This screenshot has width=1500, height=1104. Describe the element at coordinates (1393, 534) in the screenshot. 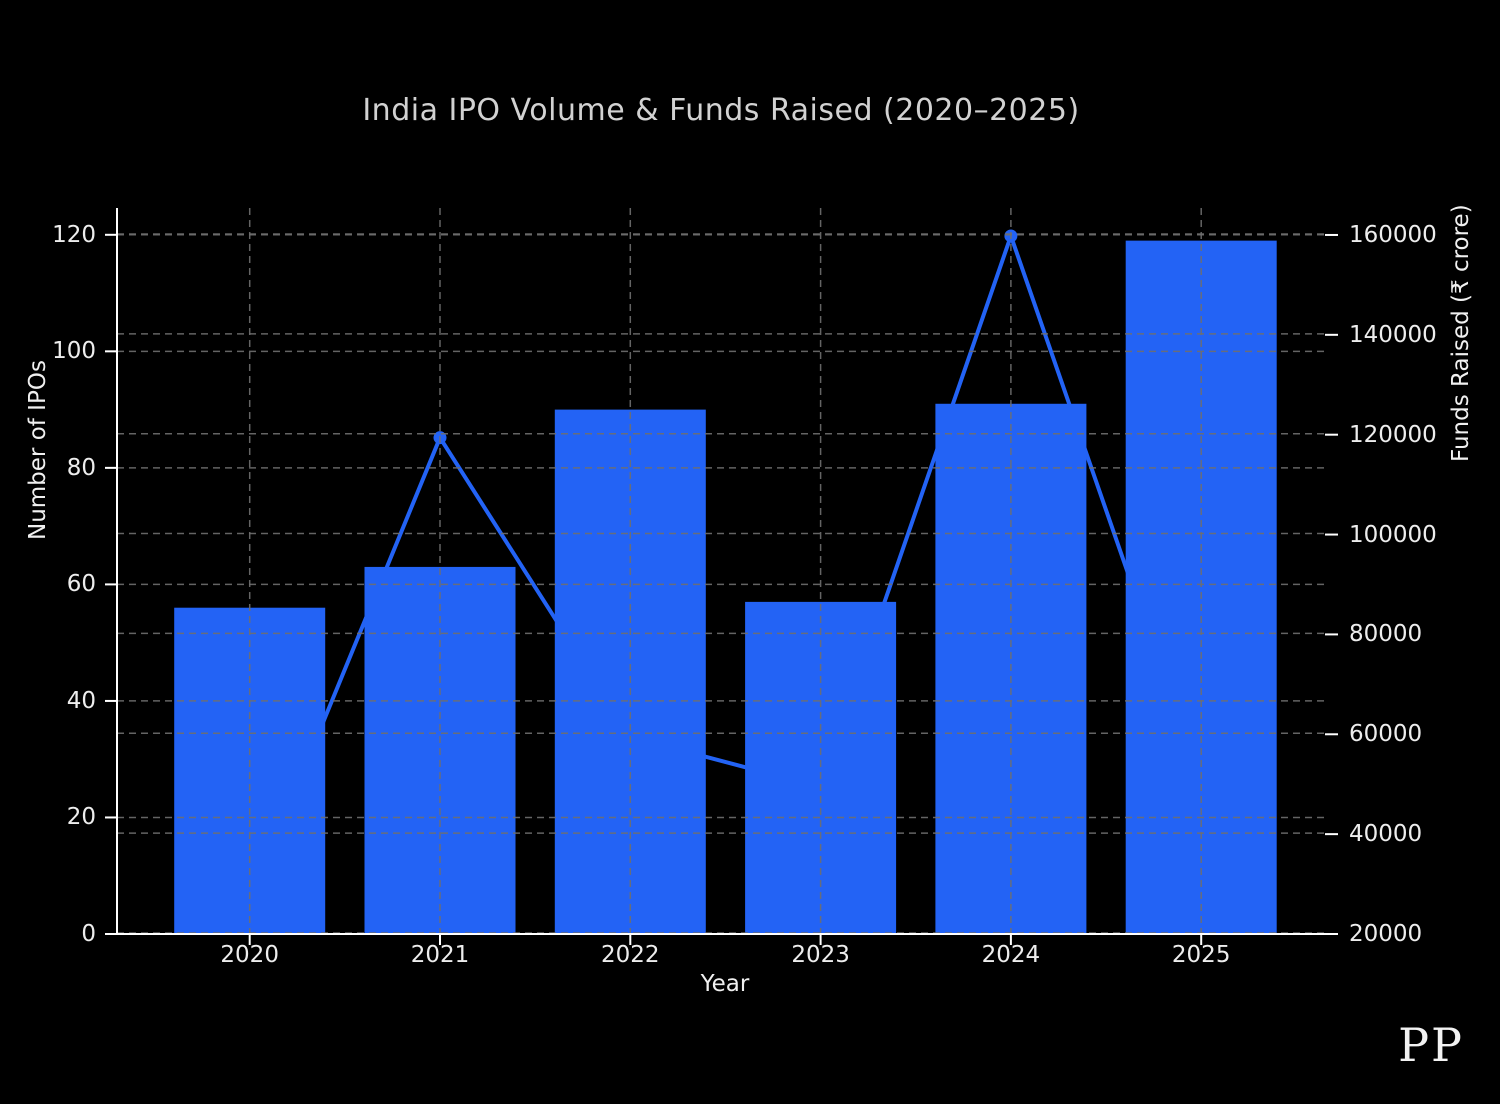

I see `y-right-tick-label: 100000` at that location.